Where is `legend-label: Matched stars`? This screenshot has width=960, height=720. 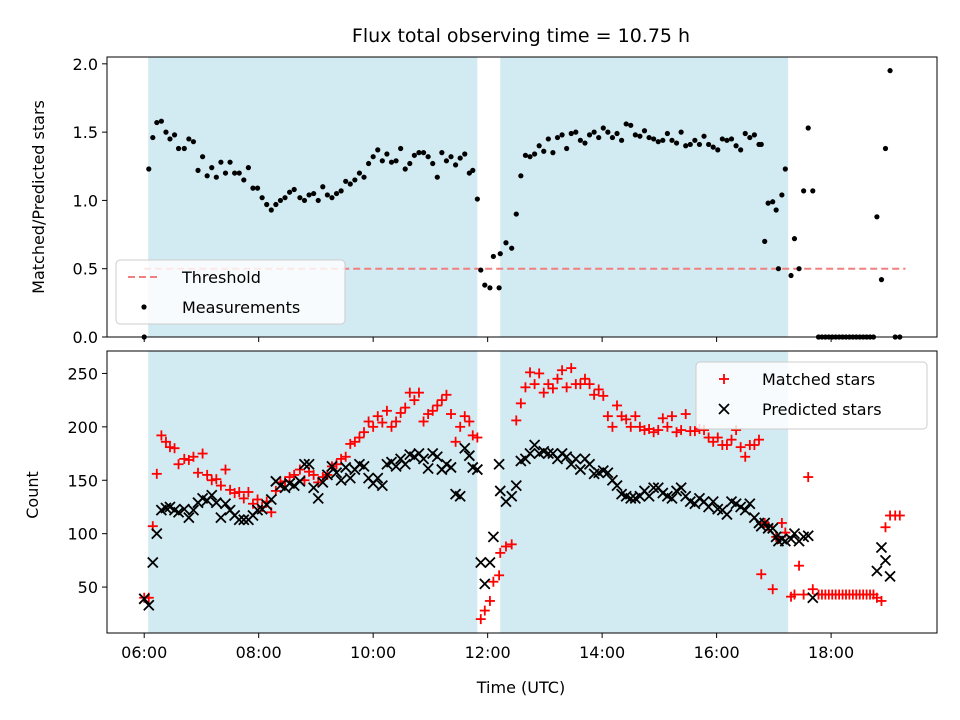 legend-label: Matched stars is located at coordinates (818, 379).